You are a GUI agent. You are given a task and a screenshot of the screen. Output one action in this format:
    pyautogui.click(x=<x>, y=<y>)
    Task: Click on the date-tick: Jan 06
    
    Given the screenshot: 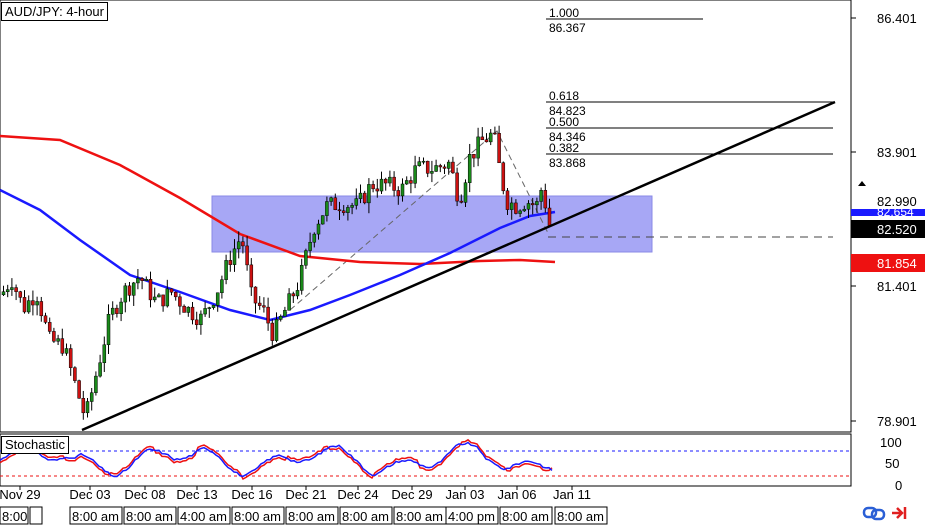 What is the action you would take?
    pyautogui.click(x=516, y=494)
    